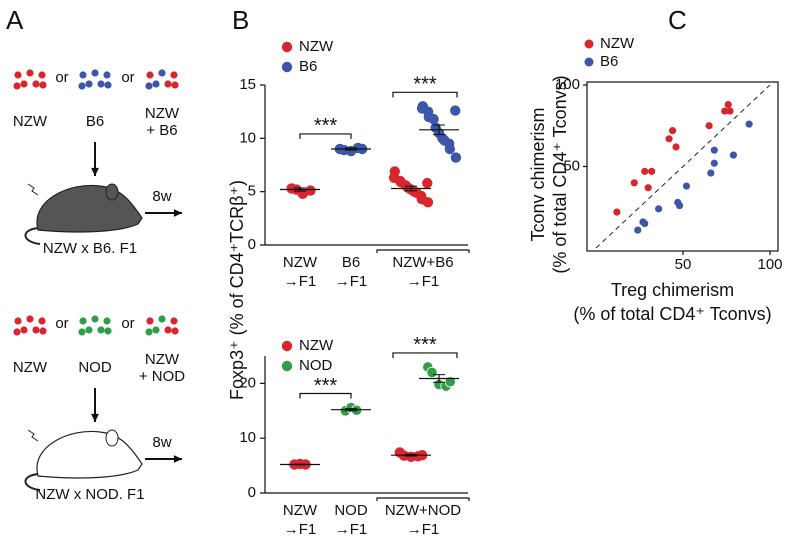 This screenshot has width=793, height=543. Describe the element at coordinates (683, 264) in the screenshot. I see `x-tick-label: 50` at that location.